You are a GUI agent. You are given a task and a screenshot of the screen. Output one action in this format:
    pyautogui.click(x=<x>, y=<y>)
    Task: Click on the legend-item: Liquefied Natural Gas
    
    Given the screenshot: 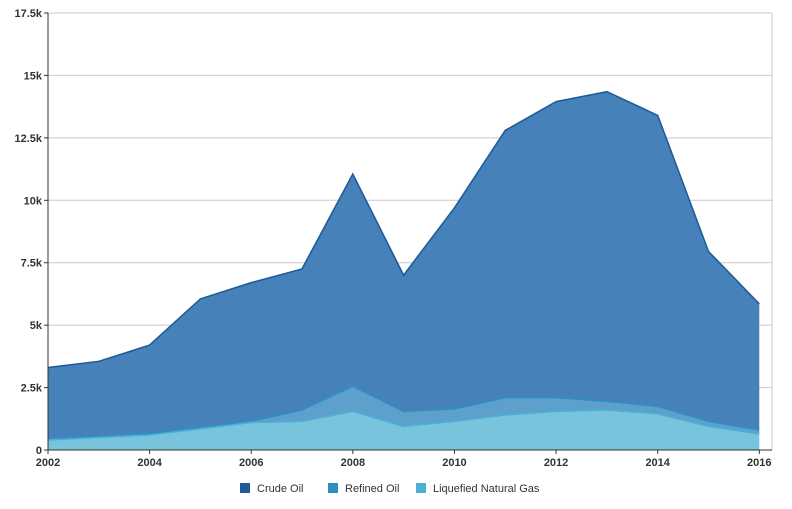 What is the action you would take?
    pyautogui.click(x=478, y=489)
    